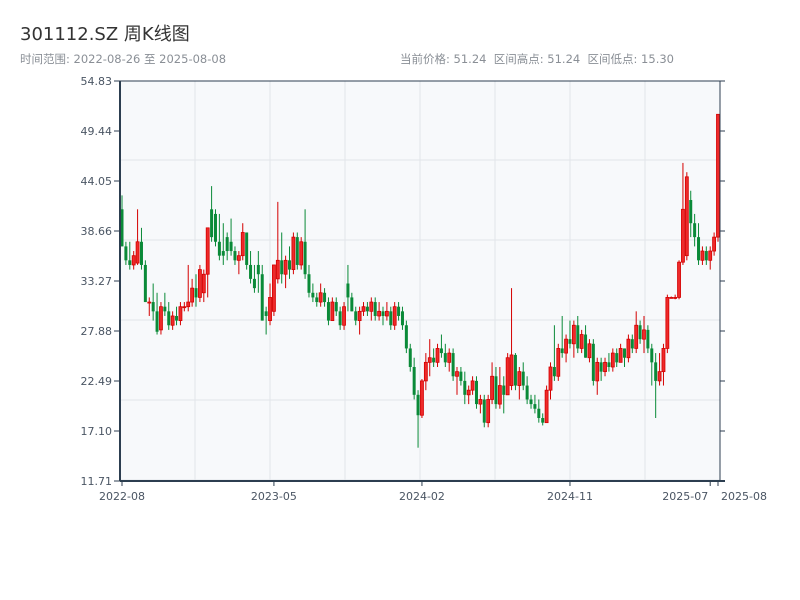  Describe the element at coordinates (744, 496) in the screenshot. I see `x-tick-label: 2025-08` at that location.